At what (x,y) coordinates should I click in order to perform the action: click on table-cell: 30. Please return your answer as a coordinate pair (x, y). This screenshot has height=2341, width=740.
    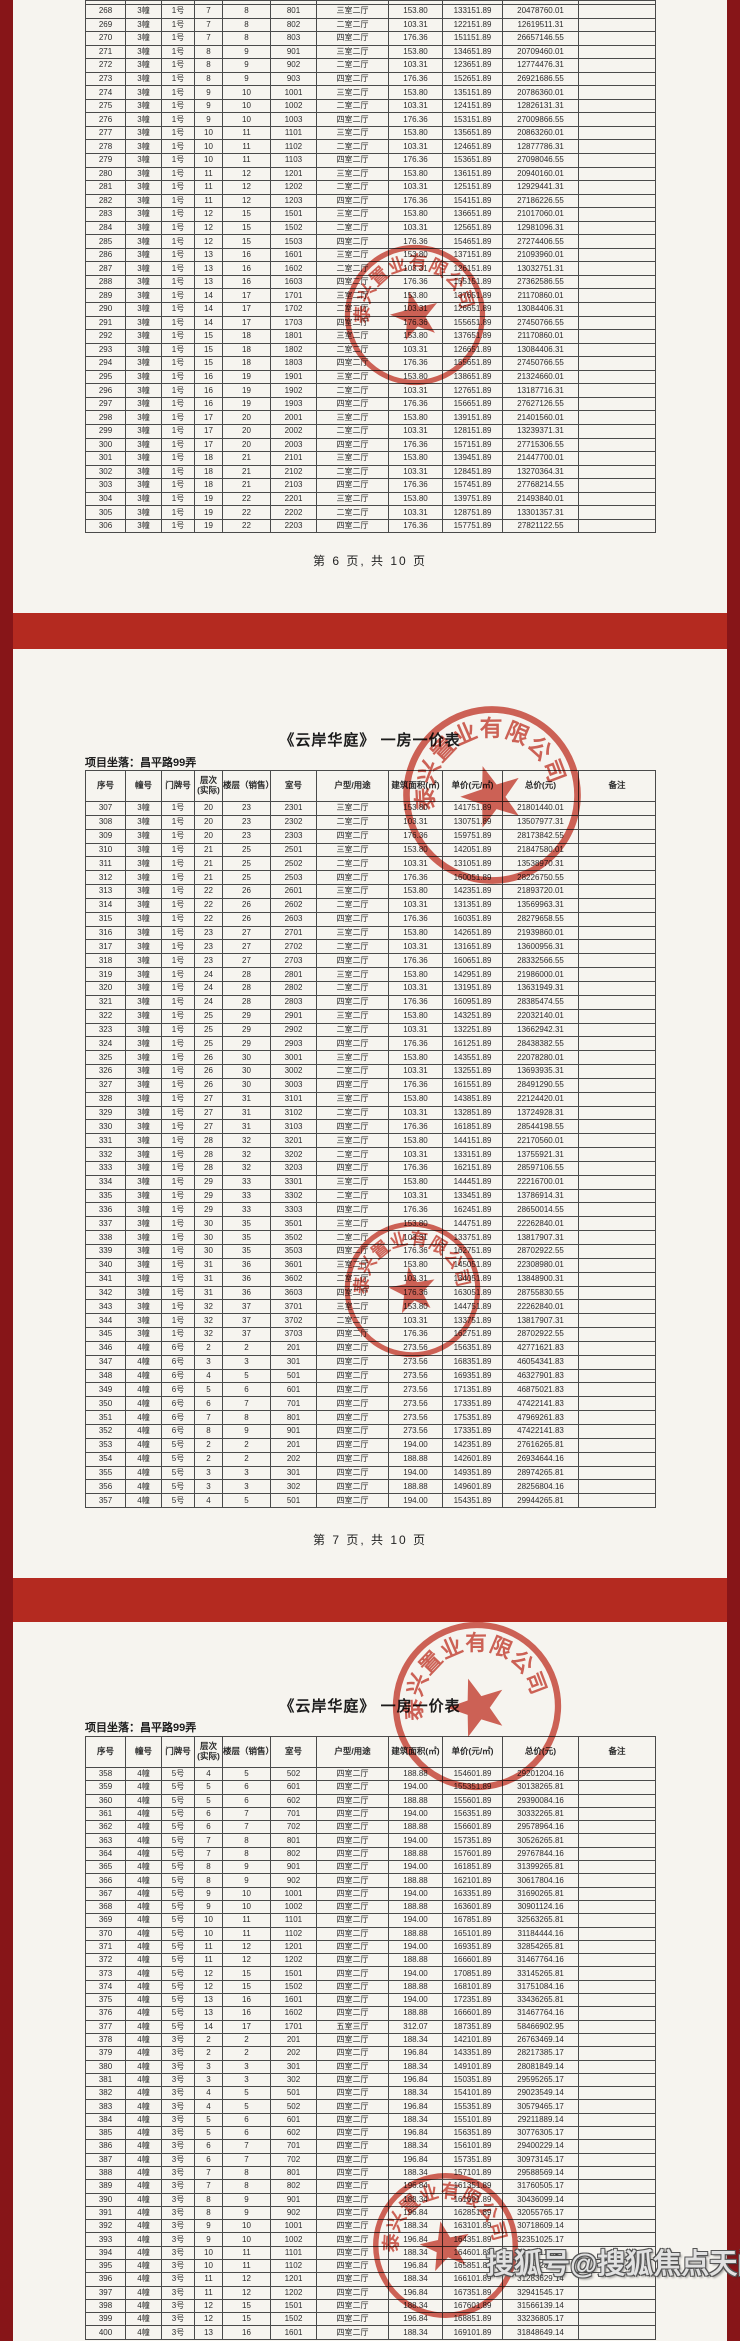
    Looking at the image, I should click on (208, 1237).